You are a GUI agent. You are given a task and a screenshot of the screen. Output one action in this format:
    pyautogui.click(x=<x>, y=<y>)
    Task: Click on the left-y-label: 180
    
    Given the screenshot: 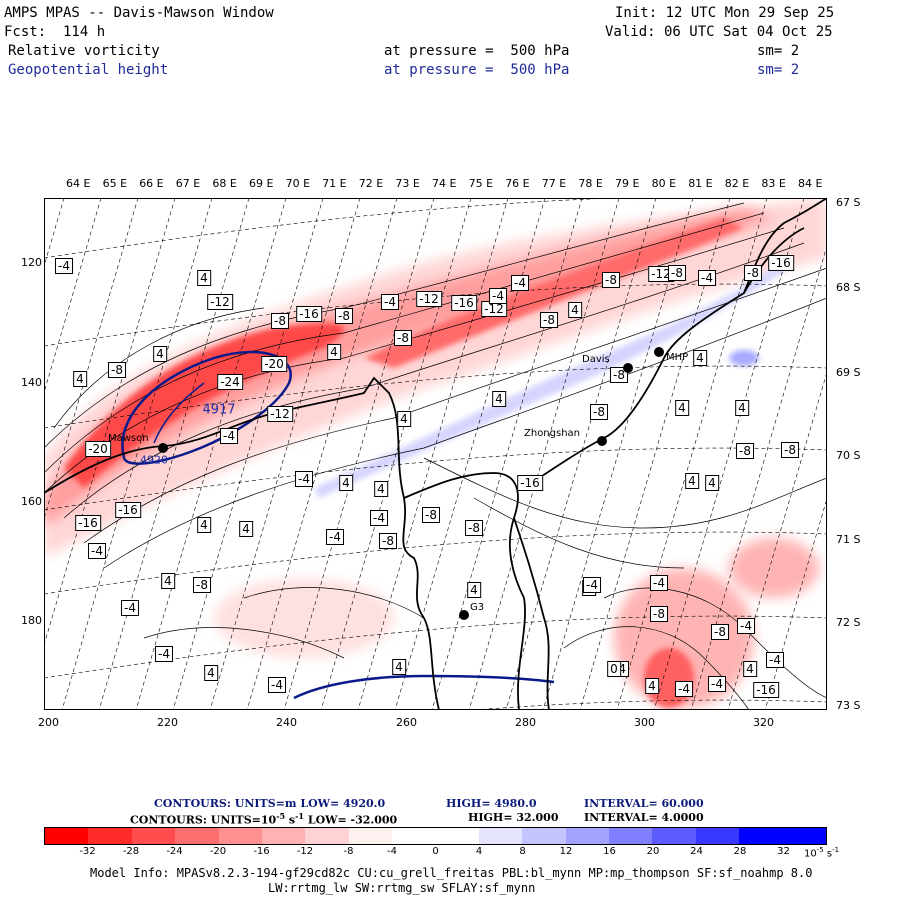 What is the action you would take?
    pyautogui.click(x=31, y=620)
    